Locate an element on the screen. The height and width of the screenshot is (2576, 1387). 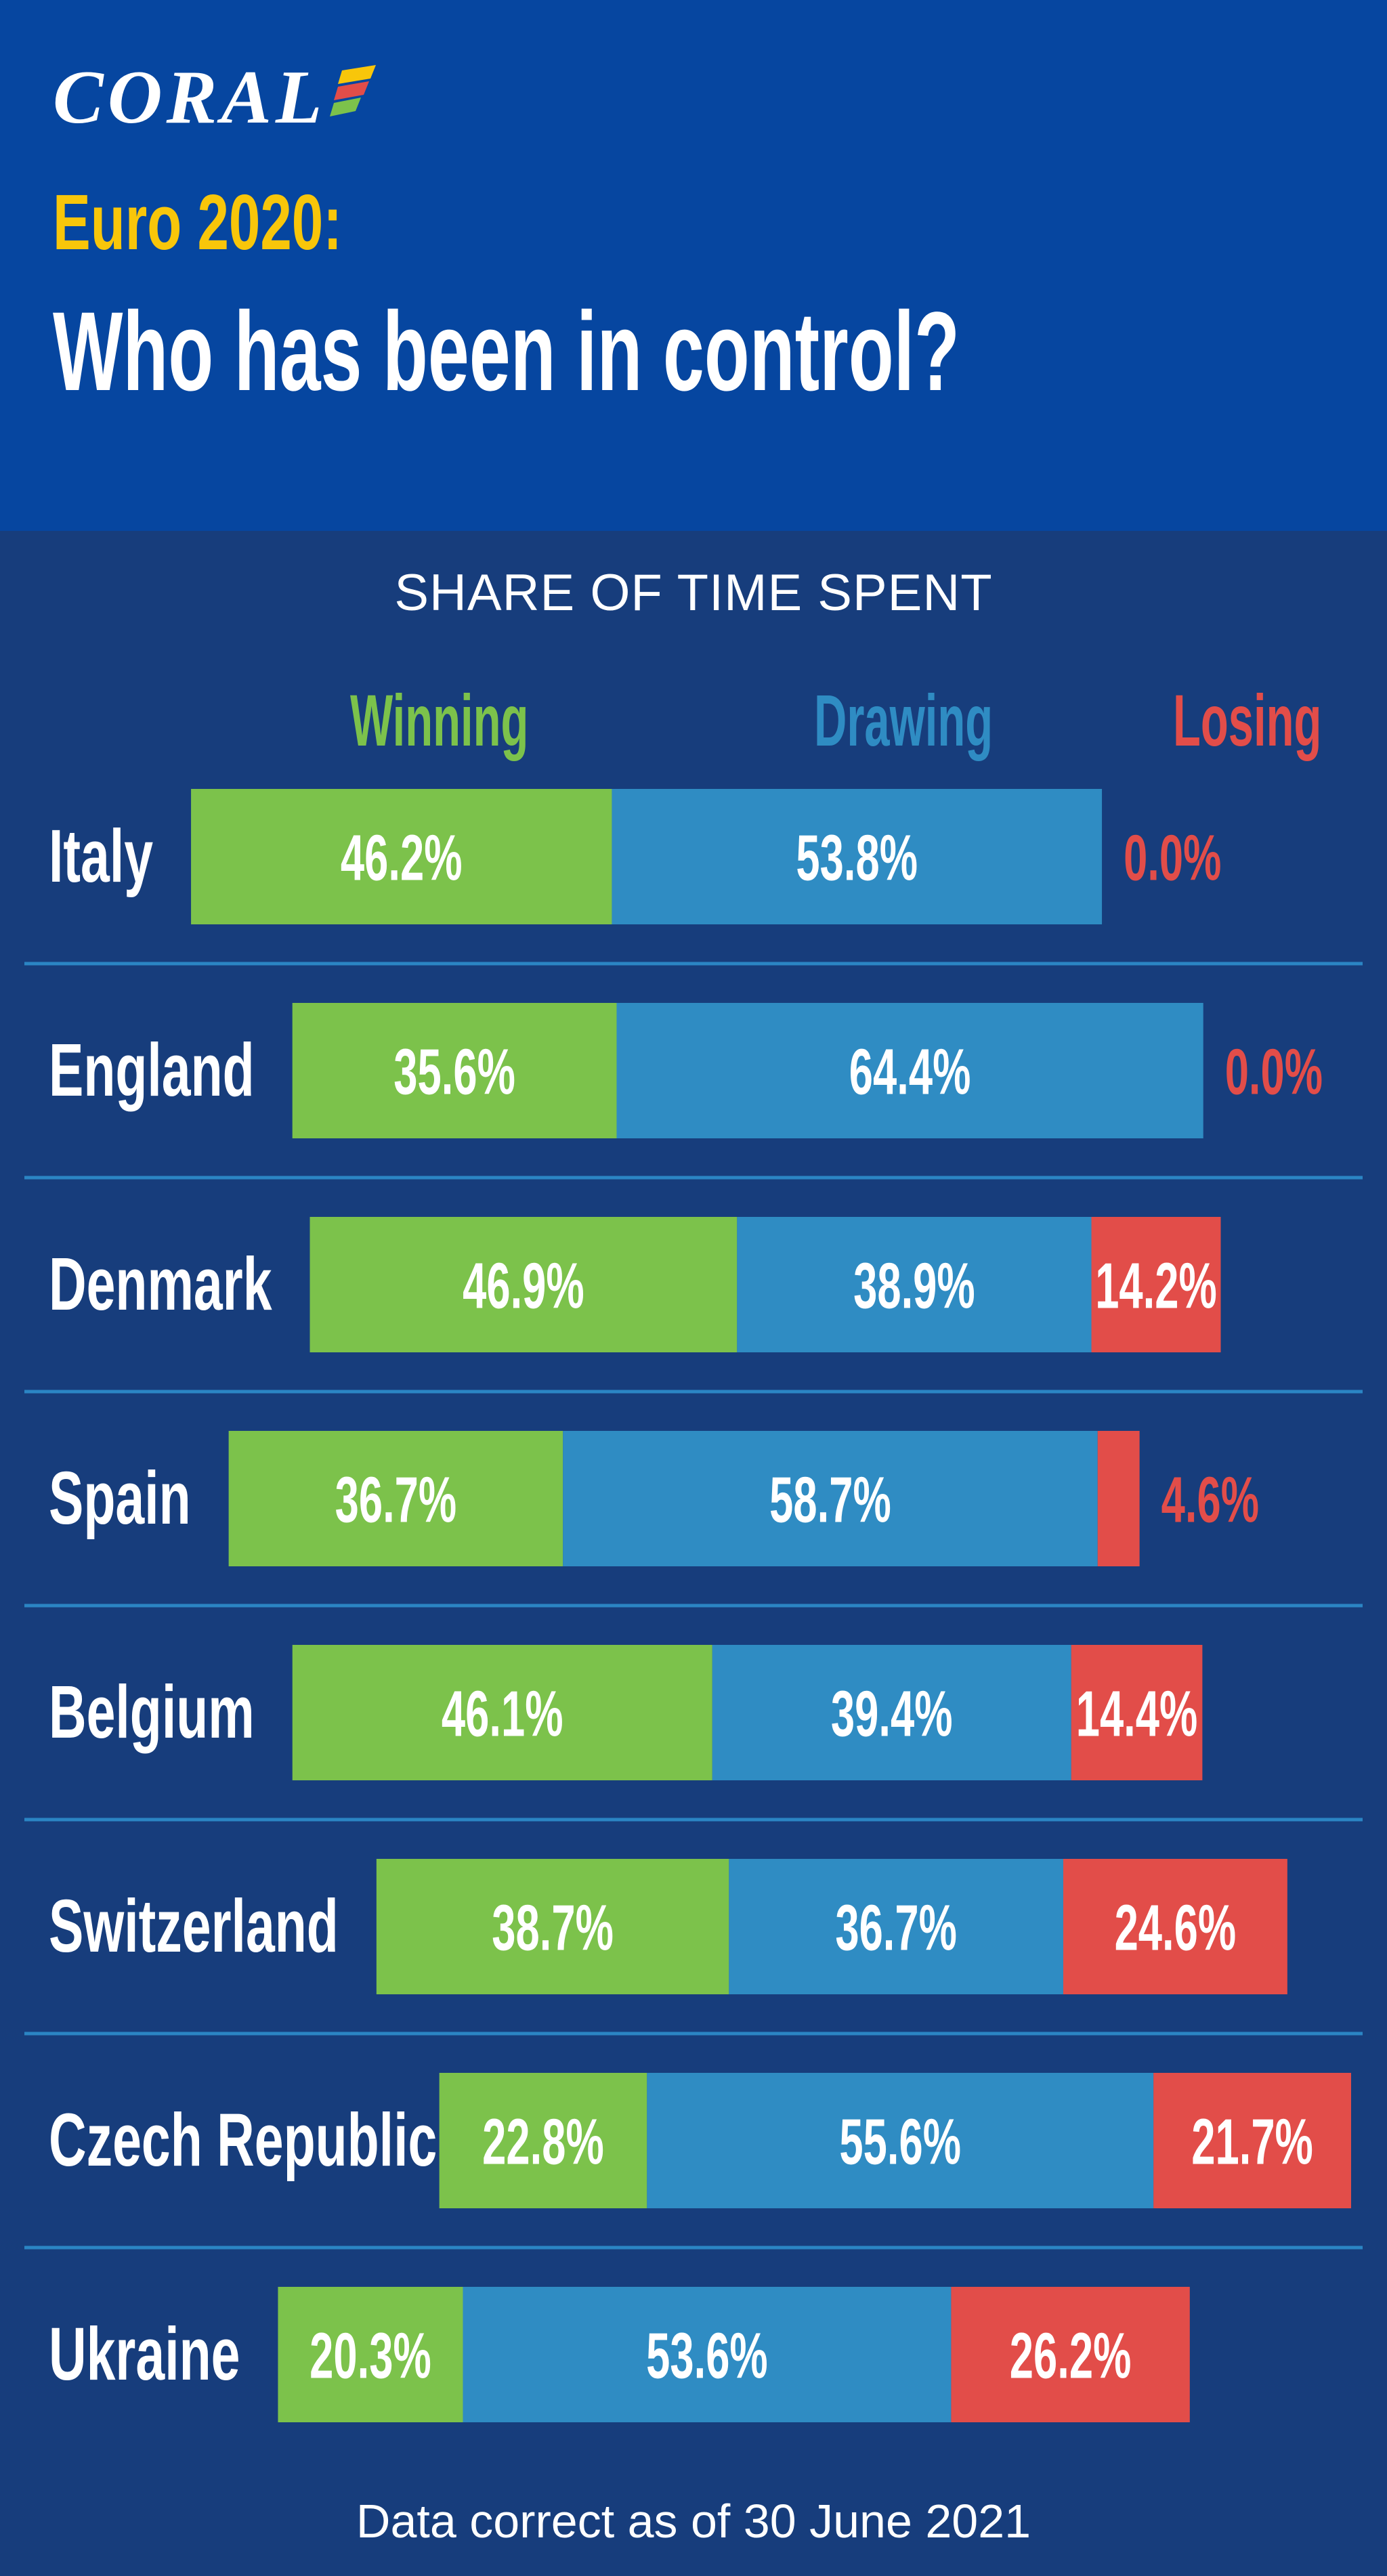
value-label-losing-spain: 4.6% is located at coordinates (1210, 1499).